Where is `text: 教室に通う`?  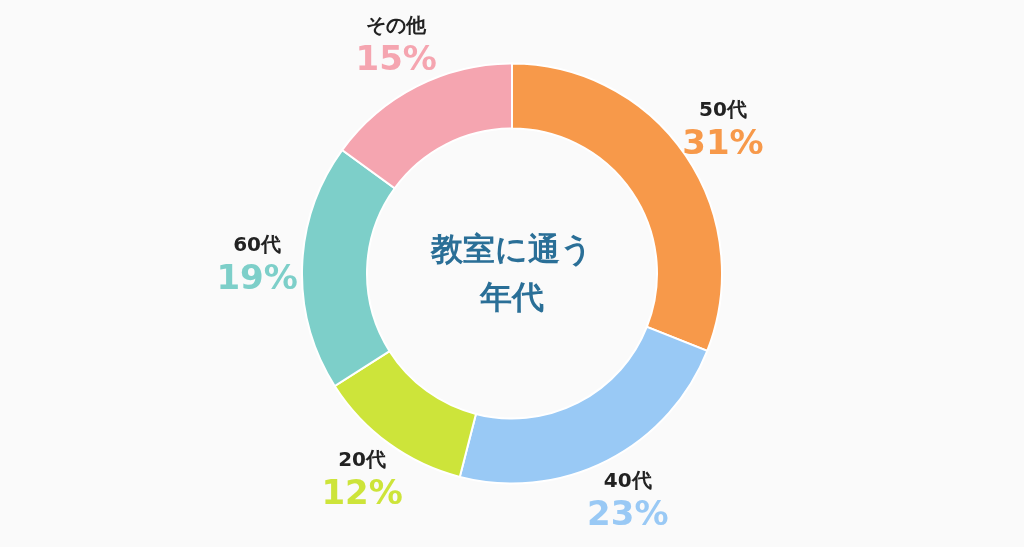
text: 教室に通う is located at coordinates (511, 248).